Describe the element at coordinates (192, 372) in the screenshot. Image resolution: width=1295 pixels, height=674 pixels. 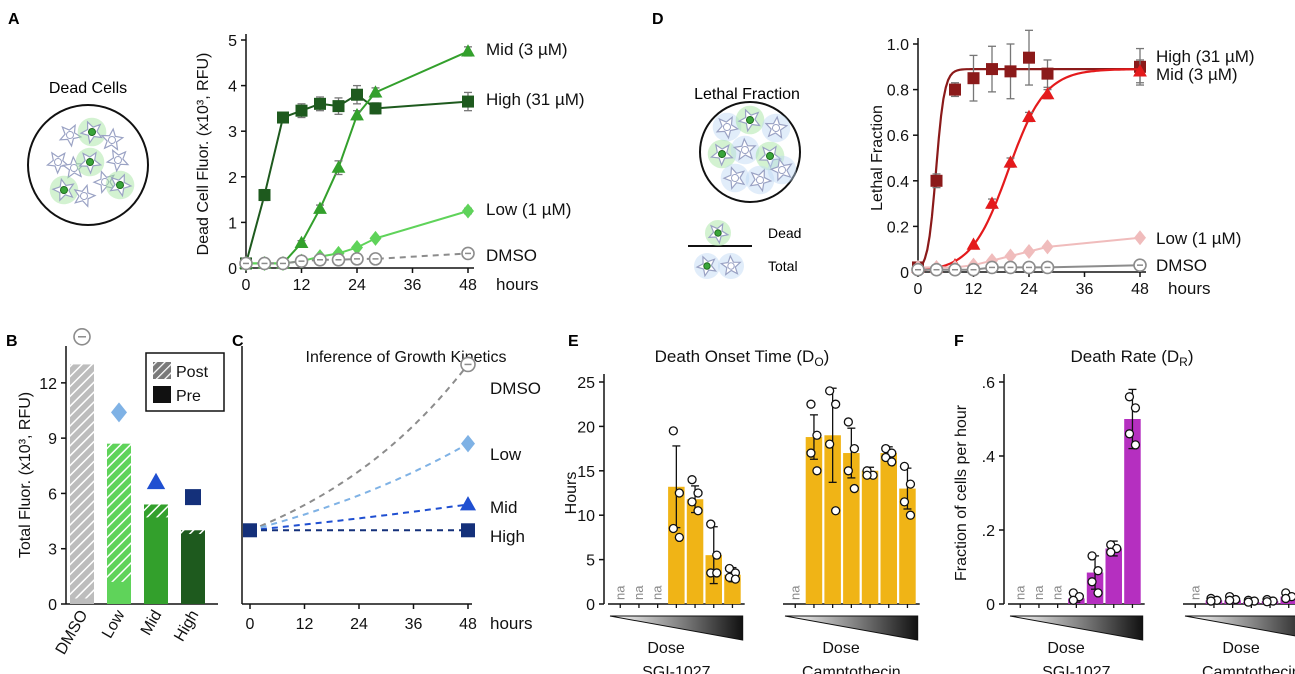
I see `legend-label-post: Post` at that location.